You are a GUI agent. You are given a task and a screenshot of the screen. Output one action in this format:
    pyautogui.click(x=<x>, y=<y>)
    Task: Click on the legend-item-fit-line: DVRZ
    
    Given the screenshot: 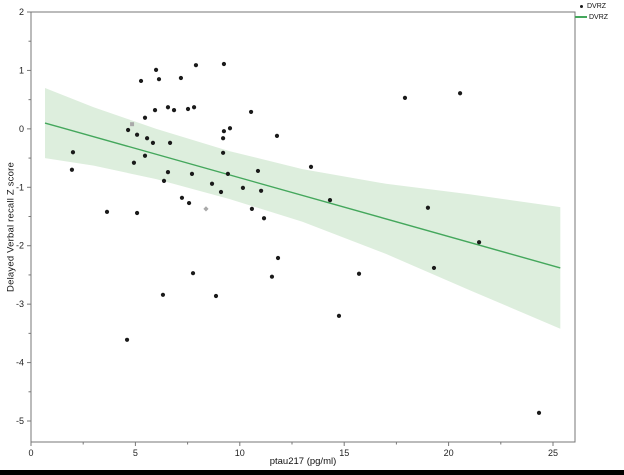 What is the action you would take?
    pyautogui.click(x=591, y=17)
    